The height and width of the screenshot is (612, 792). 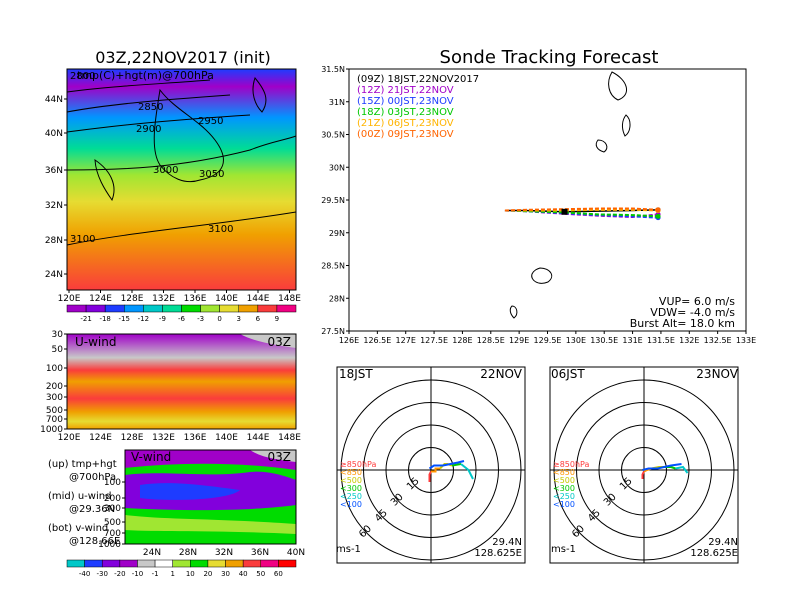 What do you see at coordinates (462, 340) in the screenshot?
I see `x-tick-label: 128E` at bounding box center [462, 340].